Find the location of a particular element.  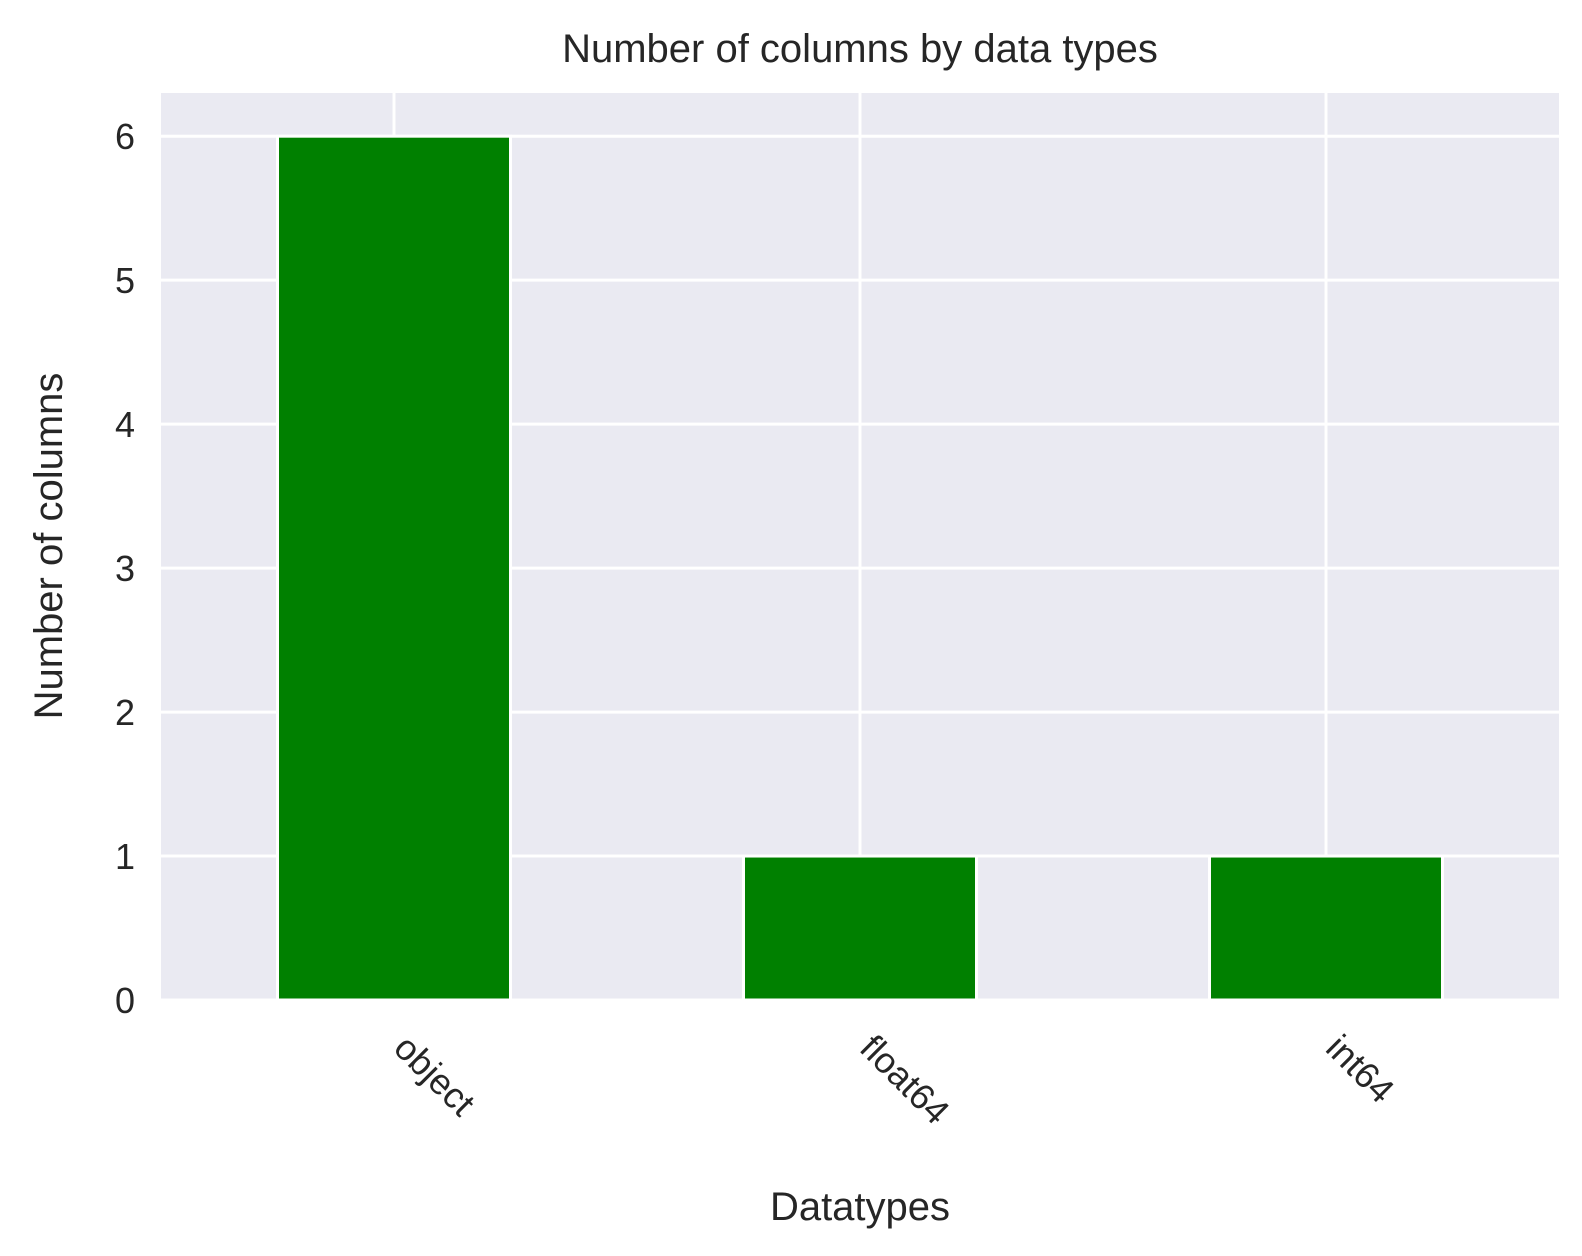

x-tick-label: object is located at coordinates (434, 1075).